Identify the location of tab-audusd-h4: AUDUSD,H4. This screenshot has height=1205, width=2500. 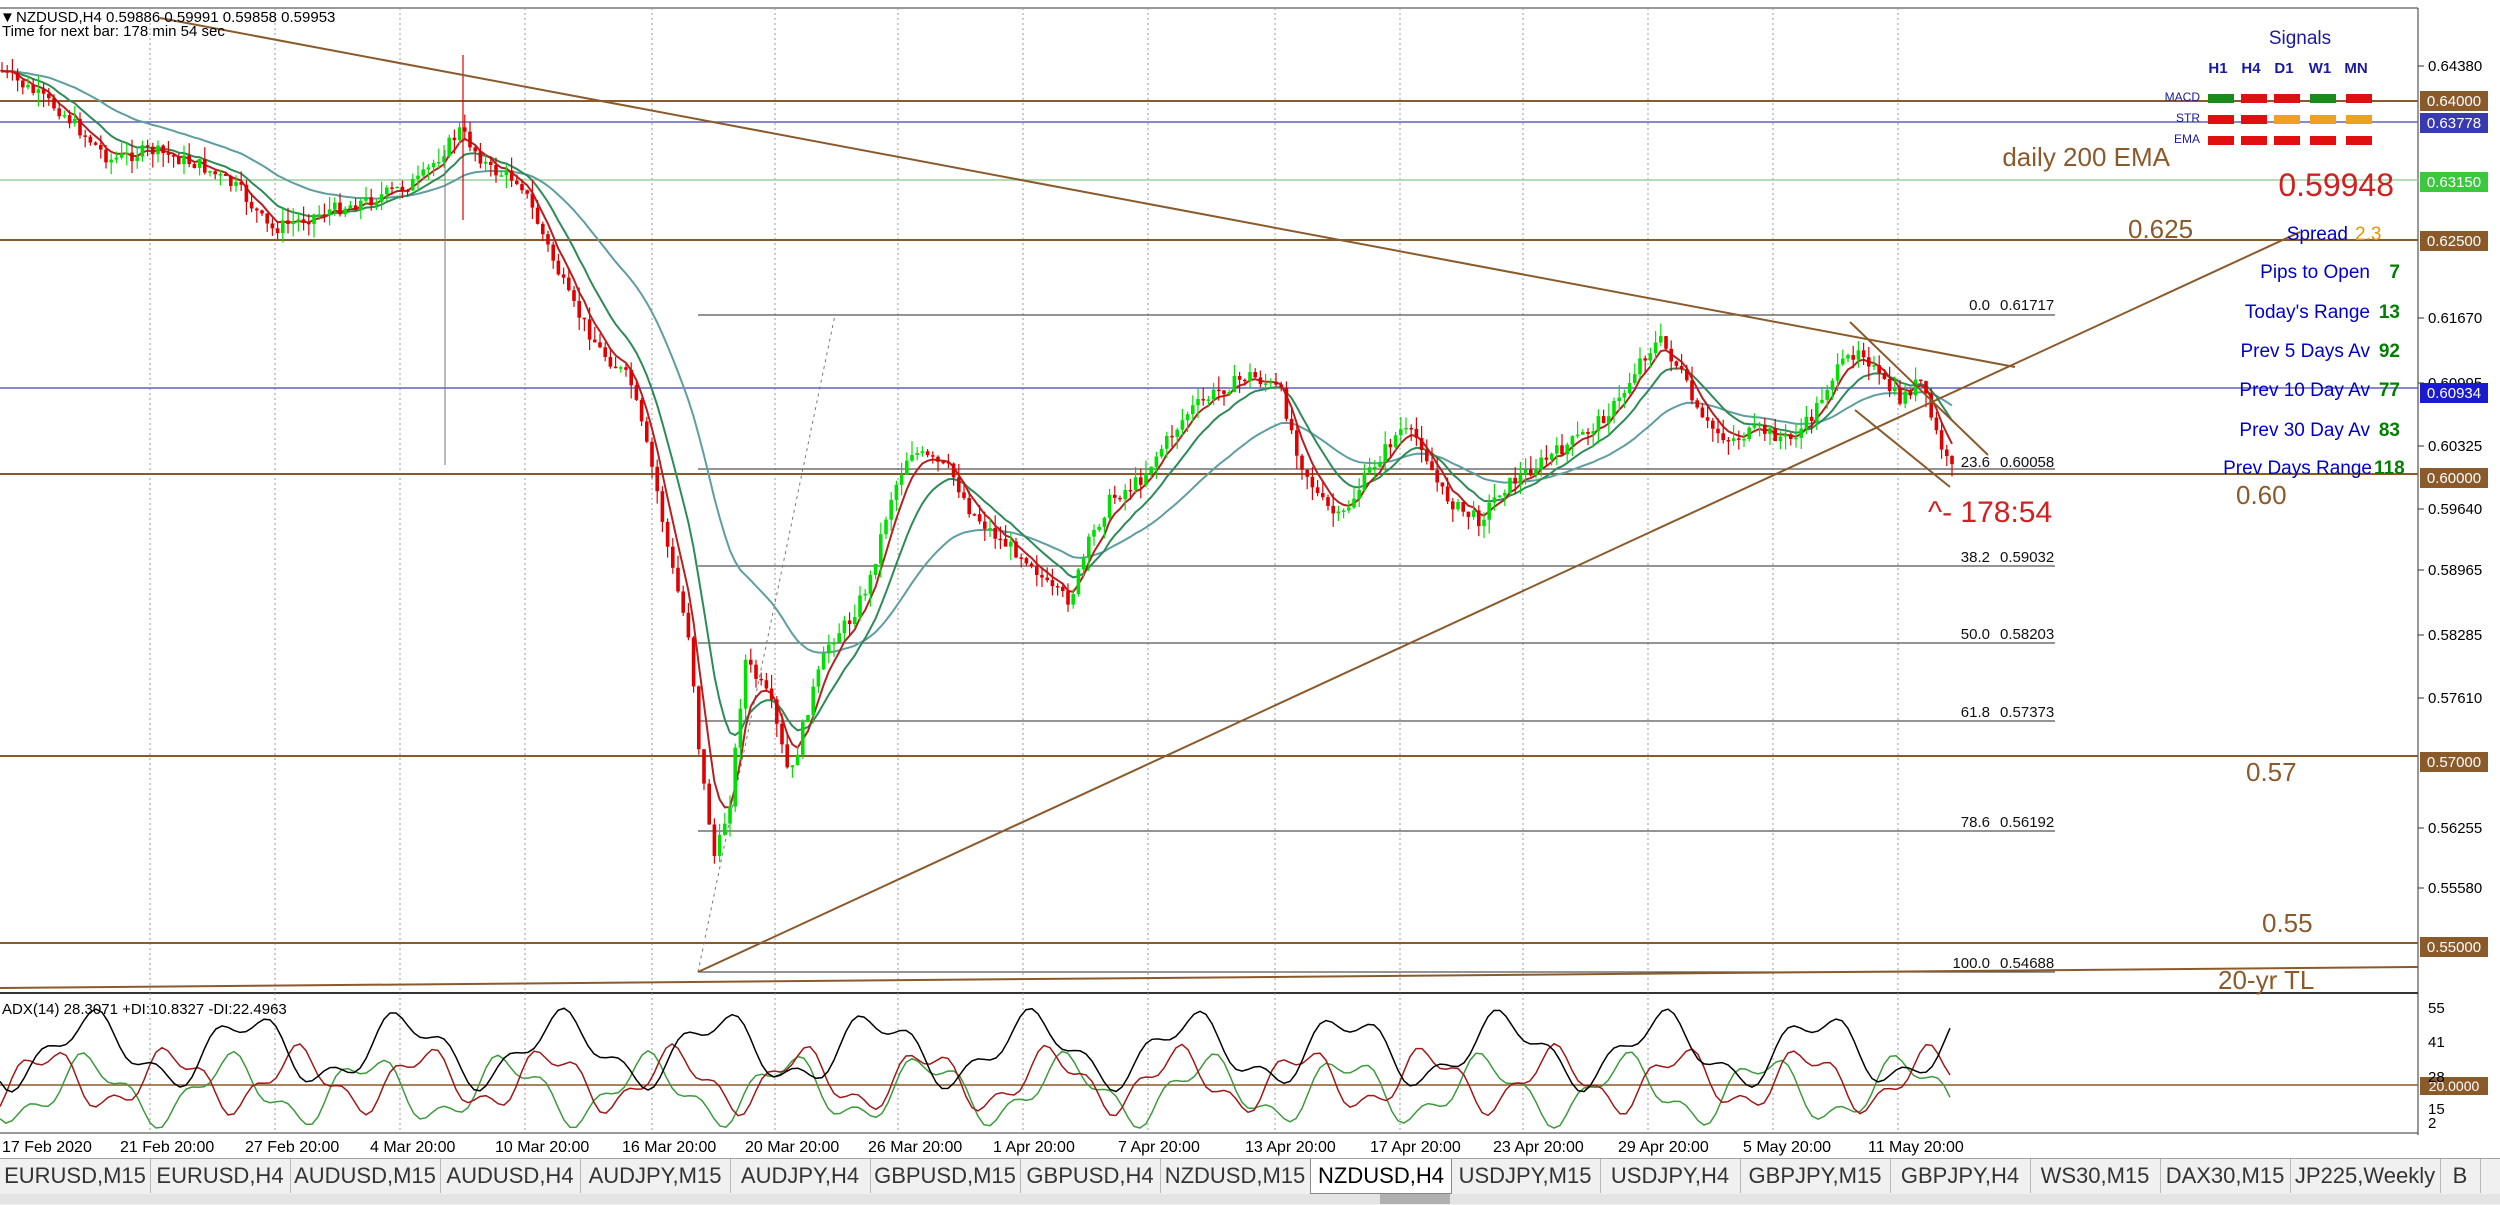
(510, 1176).